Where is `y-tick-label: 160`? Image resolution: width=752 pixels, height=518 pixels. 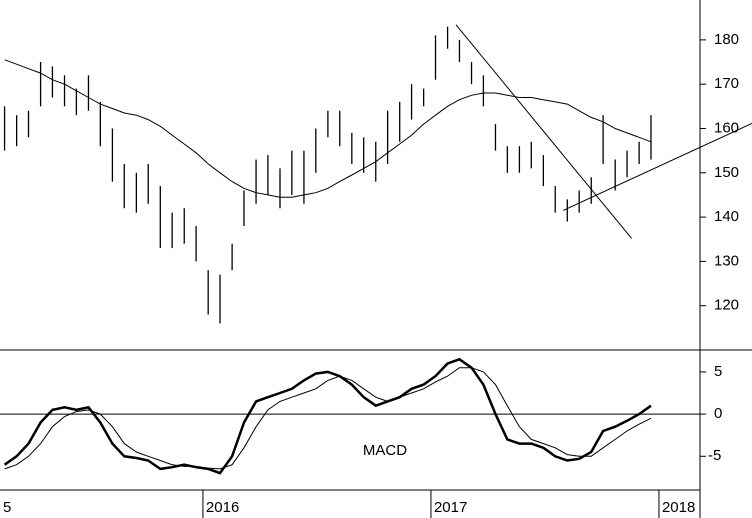 y-tick-label: 160 is located at coordinates (726, 127).